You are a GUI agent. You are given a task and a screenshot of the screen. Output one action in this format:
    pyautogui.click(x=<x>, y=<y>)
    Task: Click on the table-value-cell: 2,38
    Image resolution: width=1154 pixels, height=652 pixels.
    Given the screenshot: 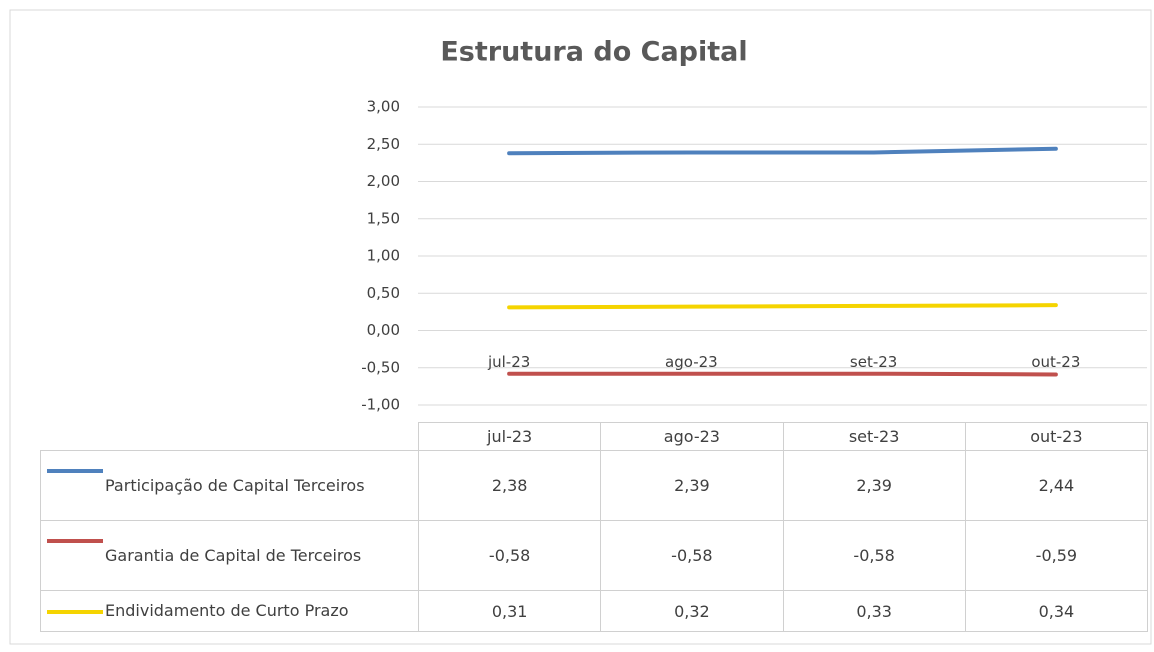 What is the action you would take?
    pyautogui.click(x=510, y=485)
    